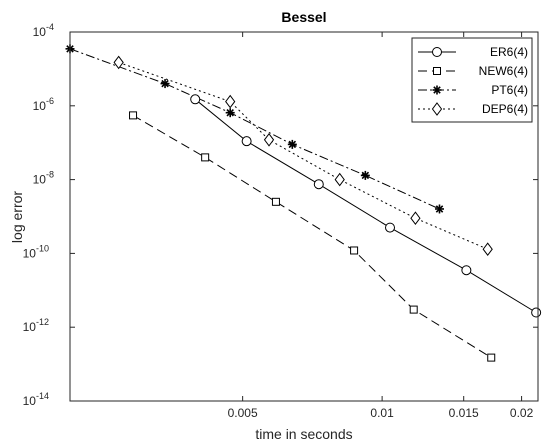  What do you see at coordinates (509, 90) in the screenshot?
I see `legend-label: PT6(4)` at bounding box center [509, 90].